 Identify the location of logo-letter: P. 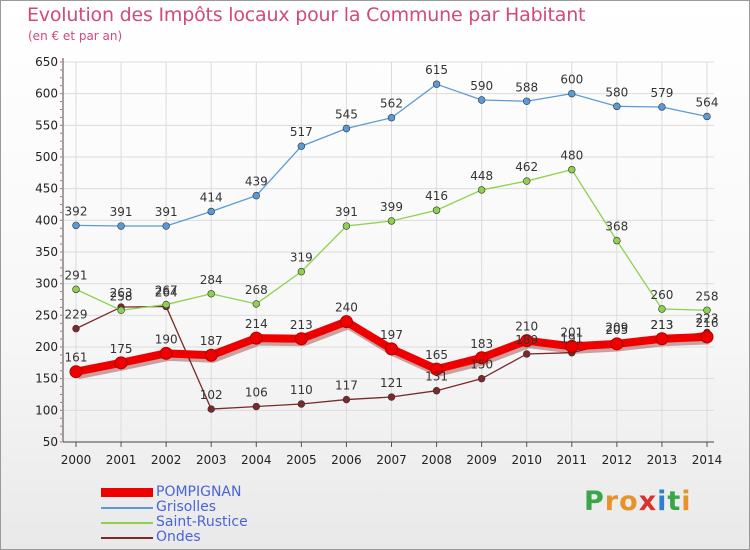
(594, 501).